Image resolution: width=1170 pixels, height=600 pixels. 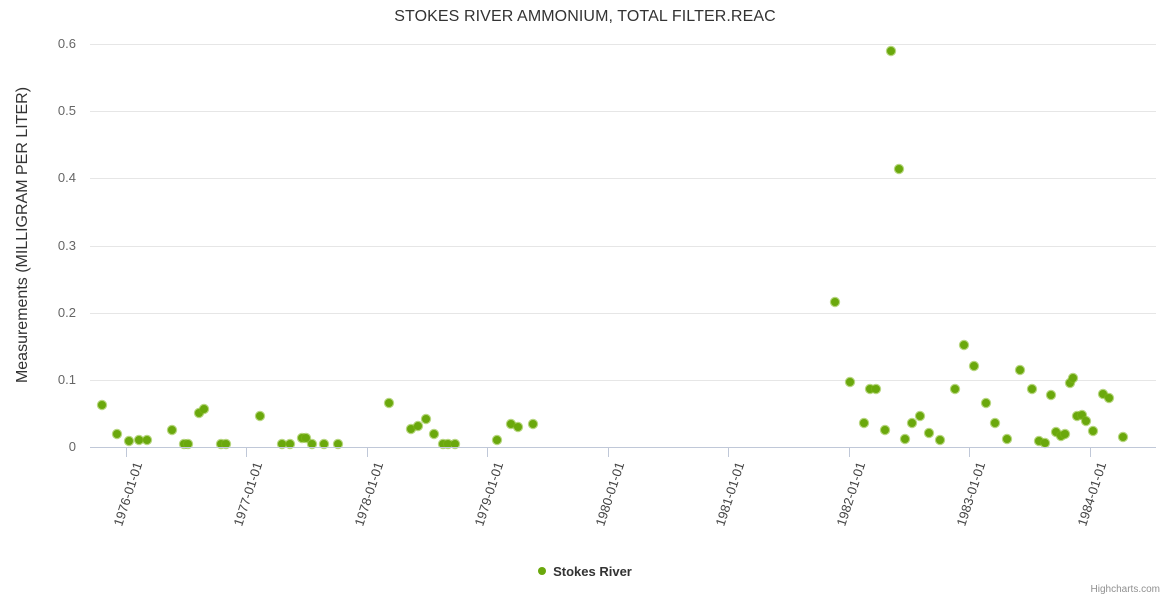 I want to click on chart-title: STOKES RIVER AMMONIUM, TOTAL FILTER.REAC, so click(x=585, y=16).